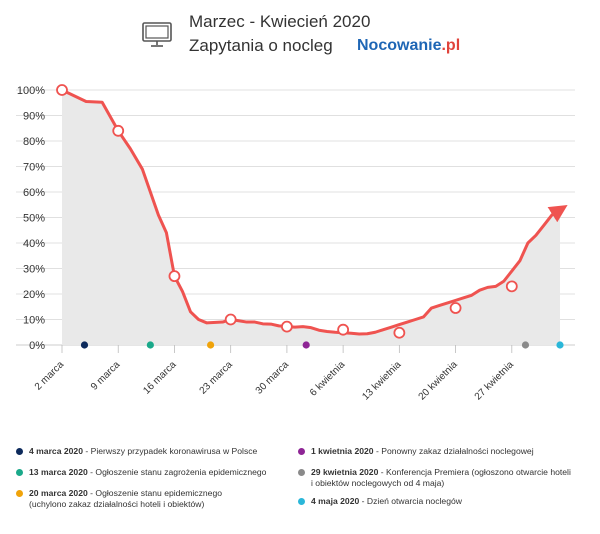 The width and height of the screenshot is (600, 534). Describe the element at coordinates (328, 379) in the screenshot. I see `x-tick-label: 6 kwietnia` at that location.